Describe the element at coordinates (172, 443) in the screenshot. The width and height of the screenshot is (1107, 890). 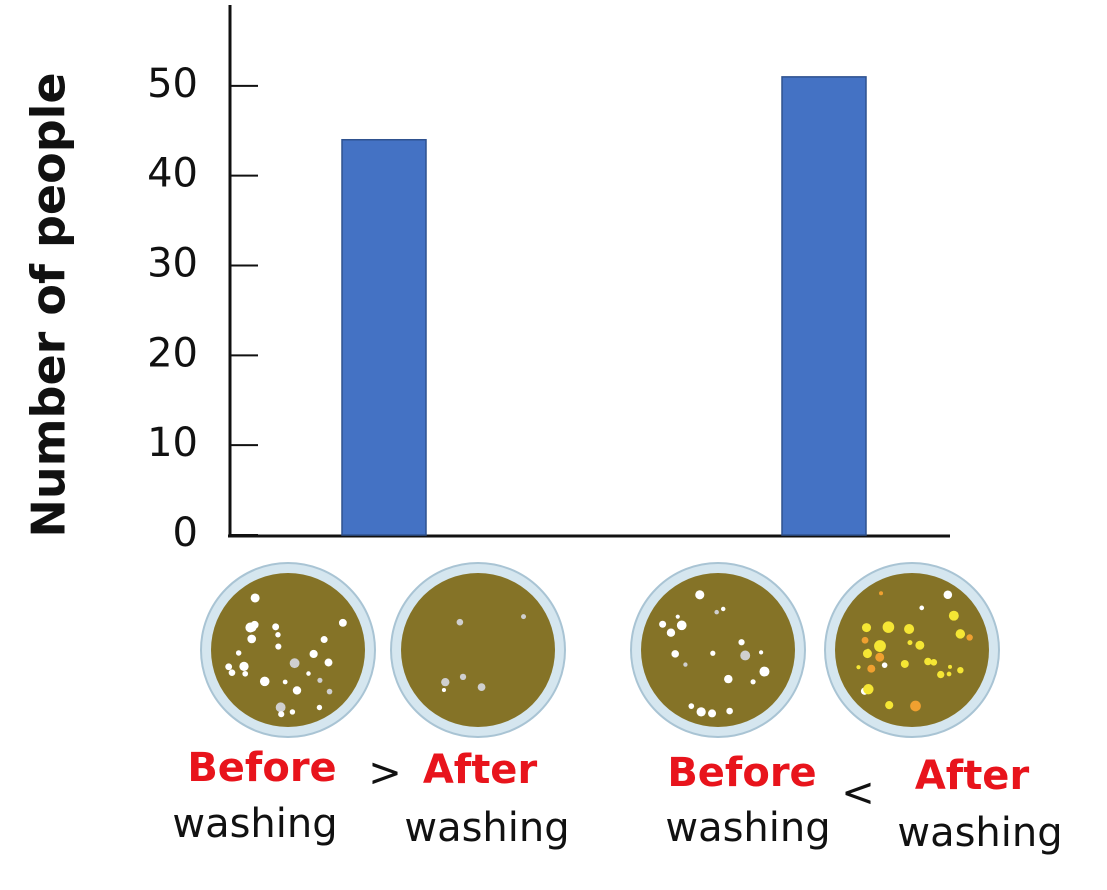
I see `y-tick-label: 10` at that location.